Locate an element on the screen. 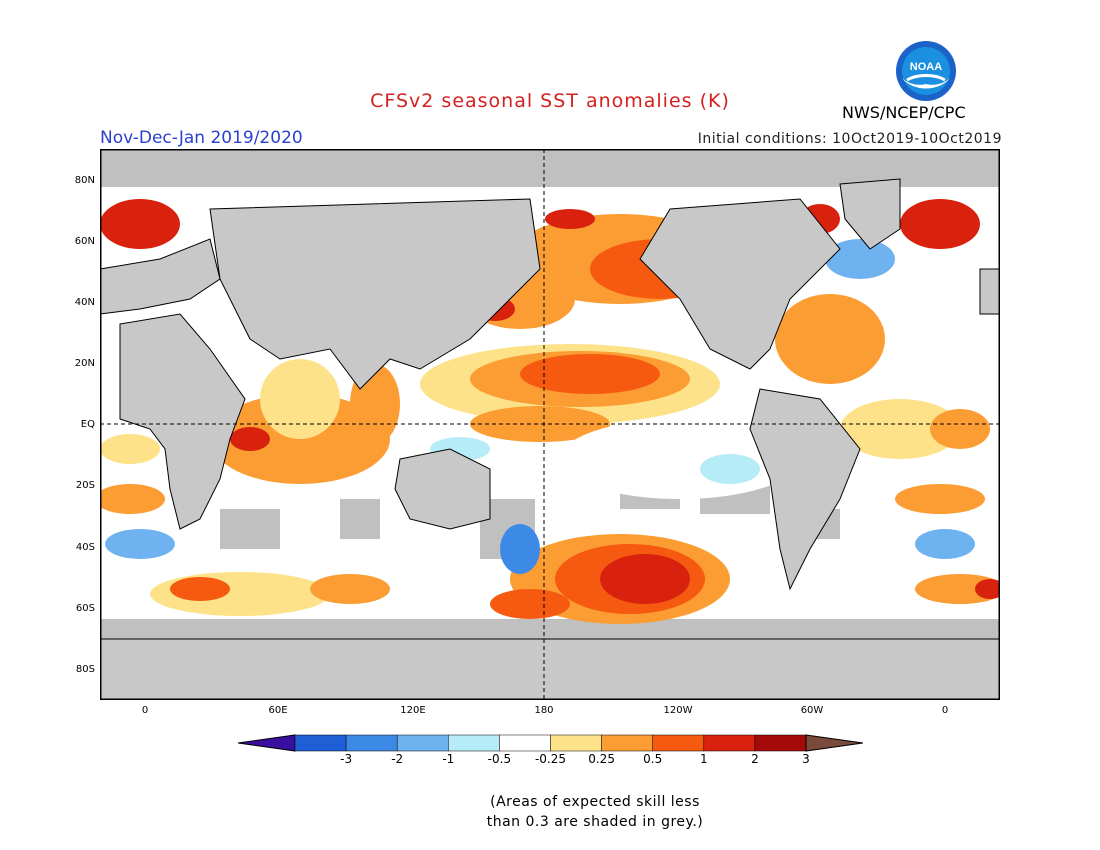  colorbar-label: 0.5 is located at coordinates (653, 759).